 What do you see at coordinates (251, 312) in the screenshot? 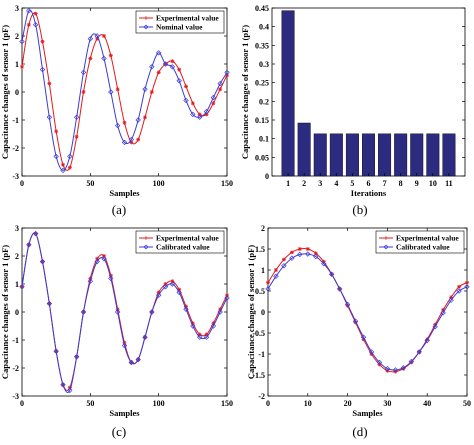
I see `y-axis-title: Capacitance changes of sensor 1 (pF)` at bounding box center [251, 312].